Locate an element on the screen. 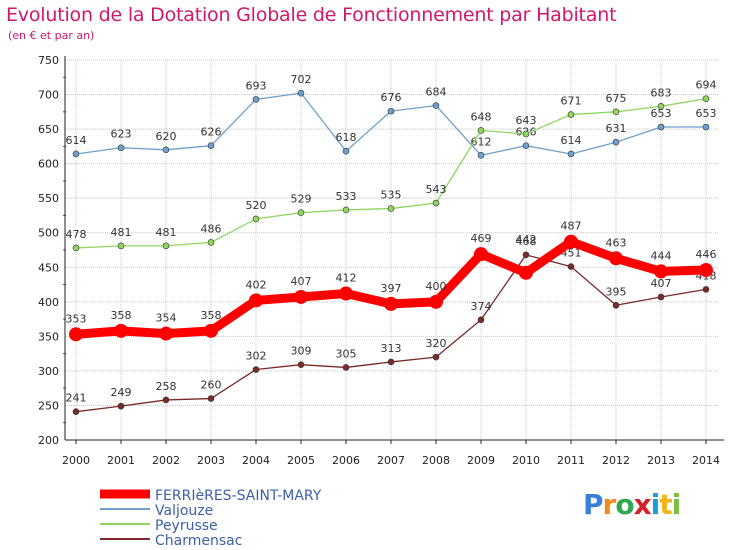 This screenshot has width=750, height=550. data-label: 648 is located at coordinates (481, 116).